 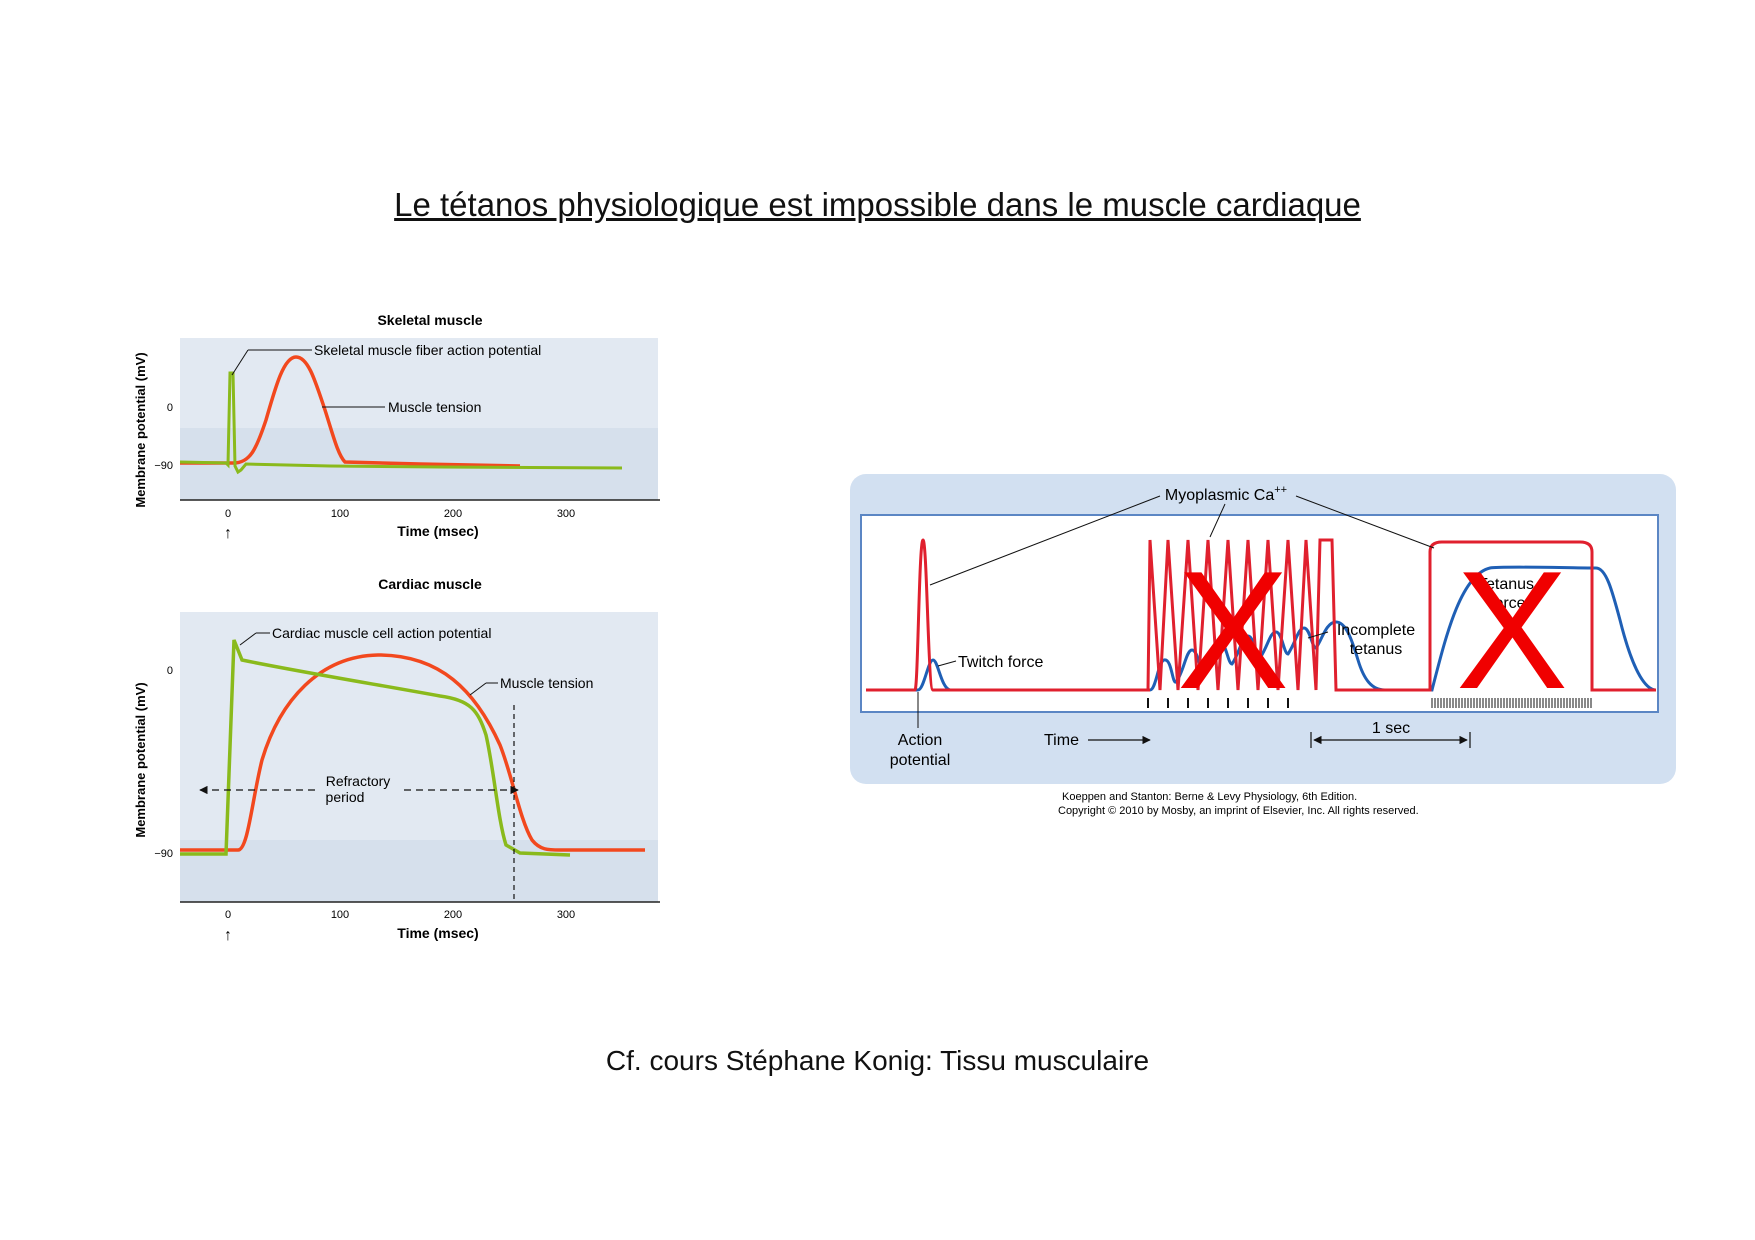 What do you see at coordinates (375, 748) in the screenshot?
I see `cardiac-action-potential-curve` at bounding box center [375, 748].